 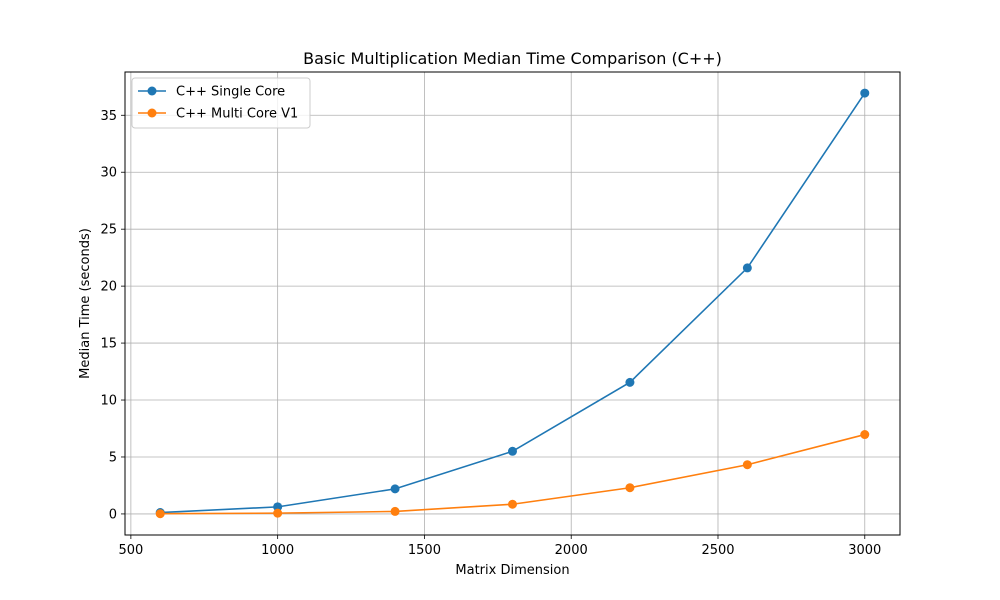 What do you see at coordinates (237, 114) in the screenshot?
I see `legend-label: C++ Multi Core V1` at bounding box center [237, 114].